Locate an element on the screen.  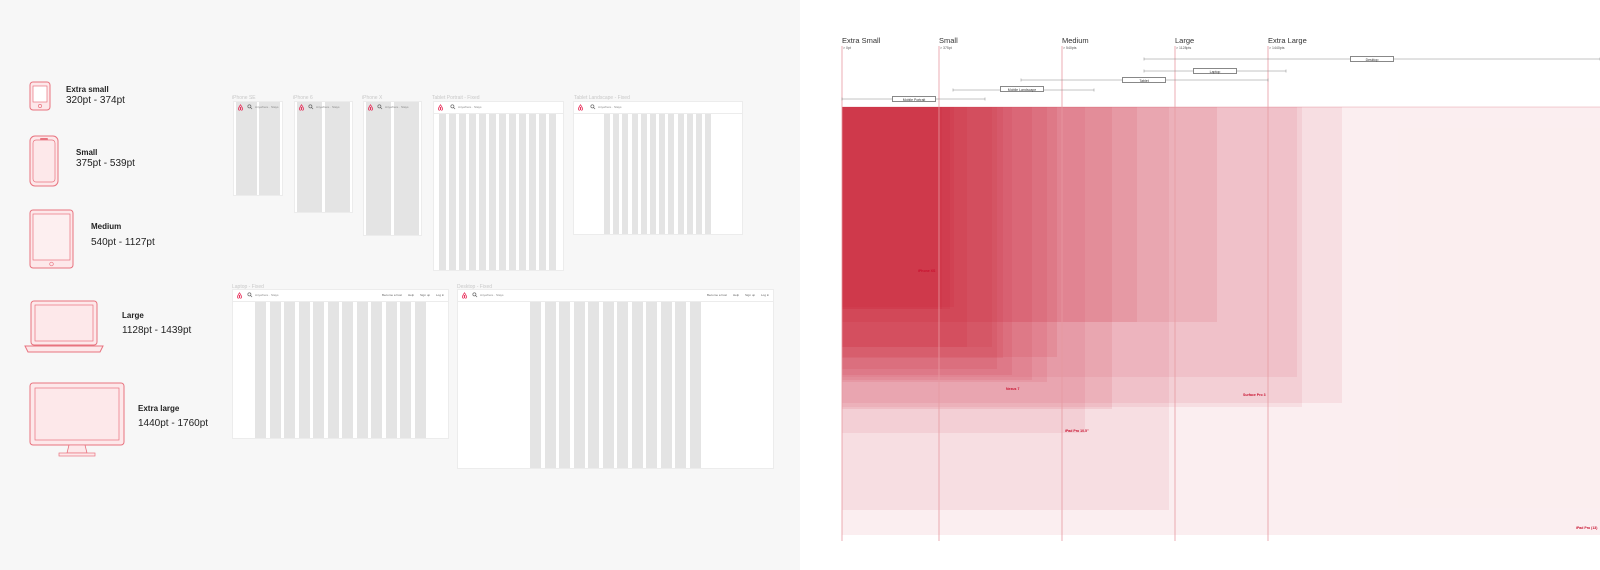
frame-label: Tablet Portrait - Fixed is located at coordinates (456, 98).